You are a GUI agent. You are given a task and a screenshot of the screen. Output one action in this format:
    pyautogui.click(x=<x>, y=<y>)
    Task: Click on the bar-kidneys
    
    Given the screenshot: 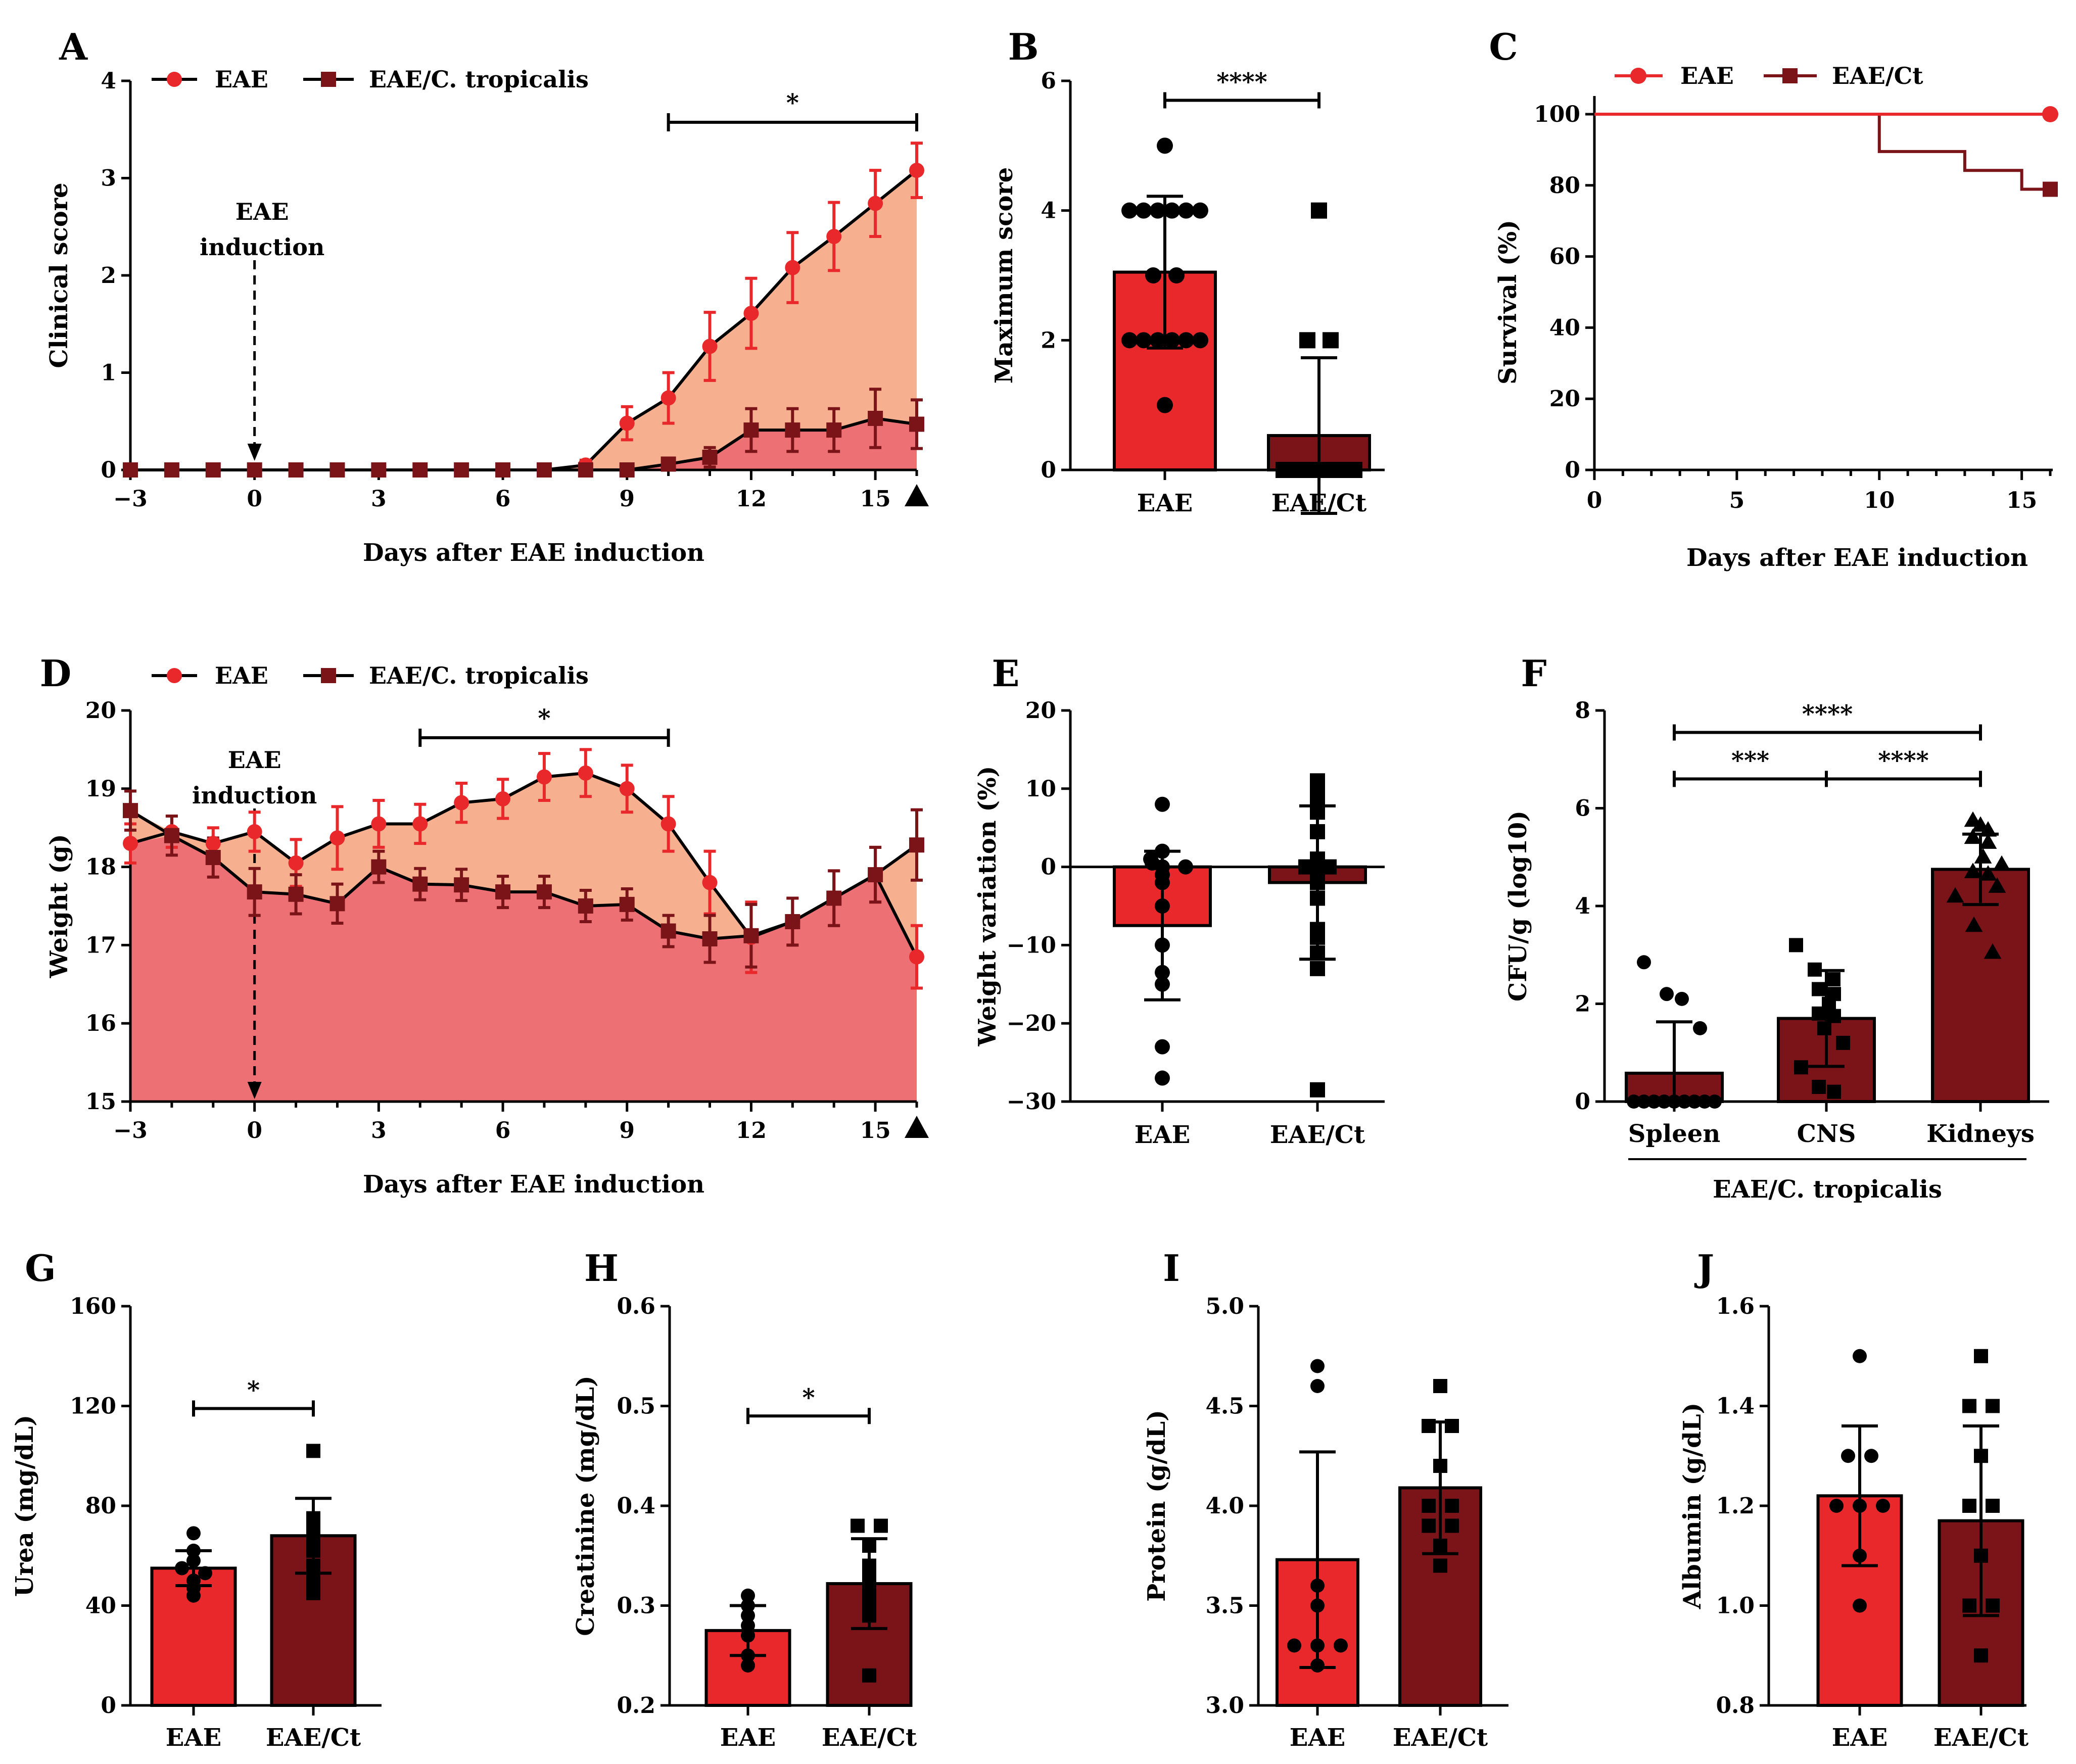 What is the action you would take?
    pyautogui.click(x=1981, y=986)
    